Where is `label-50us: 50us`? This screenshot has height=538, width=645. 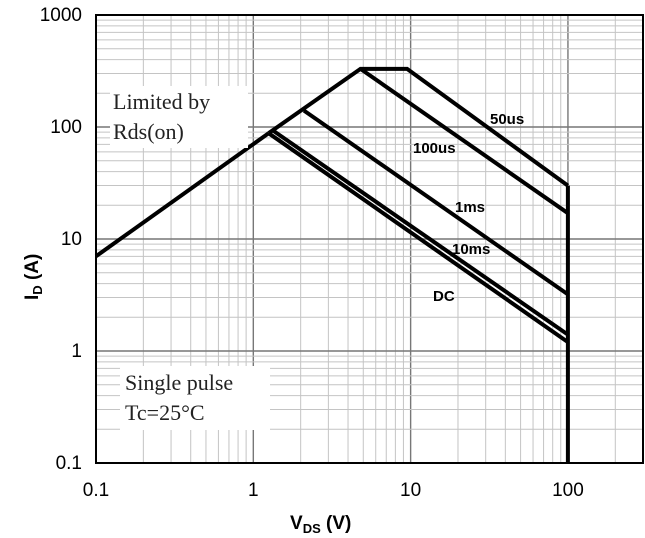 label-50us: 50us is located at coordinates (507, 119).